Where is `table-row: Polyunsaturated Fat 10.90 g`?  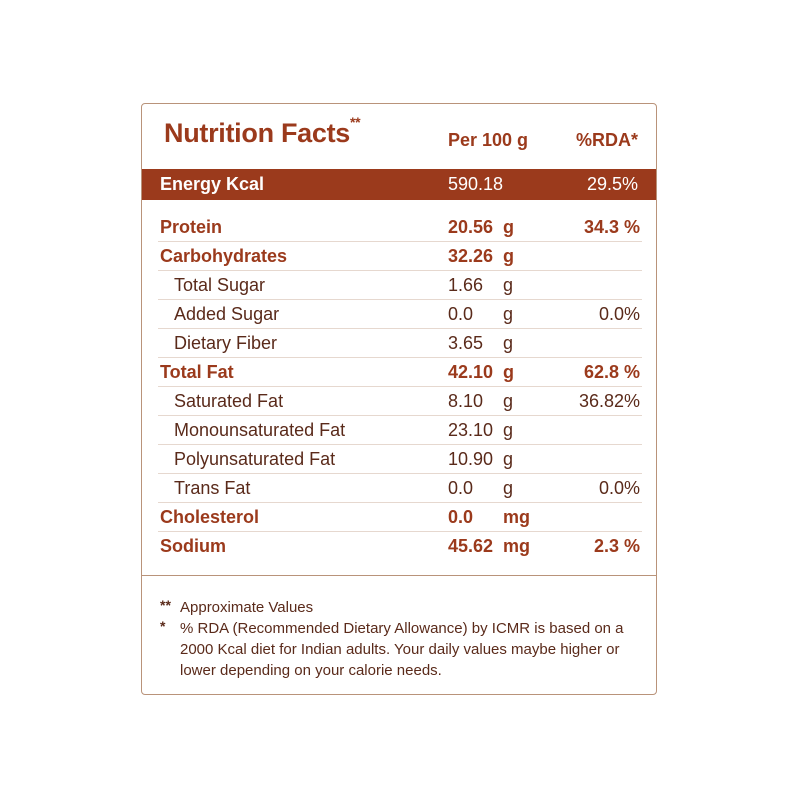 table-row: Polyunsaturated Fat 10.90 g is located at coordinates (400, 459).